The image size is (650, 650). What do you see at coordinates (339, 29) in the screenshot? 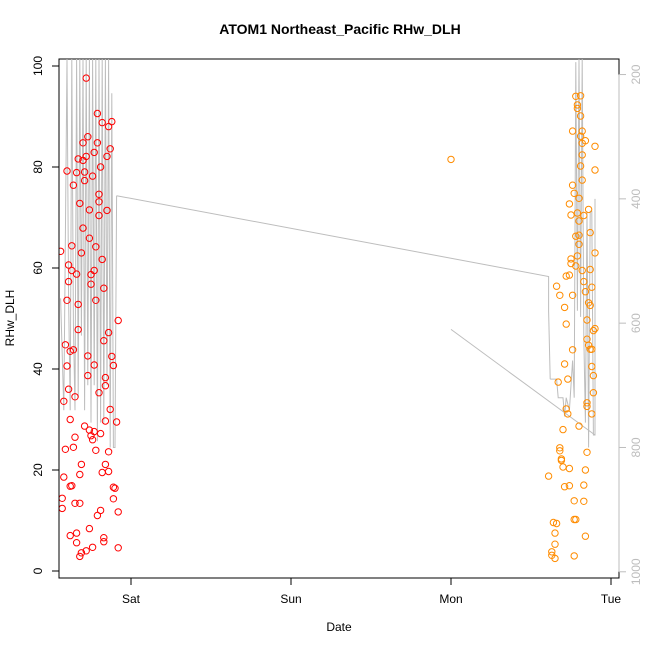
I see `chart-title: ATOM1 Northeast_Pacific RHw_DLH` at bounding box center [339, 29].